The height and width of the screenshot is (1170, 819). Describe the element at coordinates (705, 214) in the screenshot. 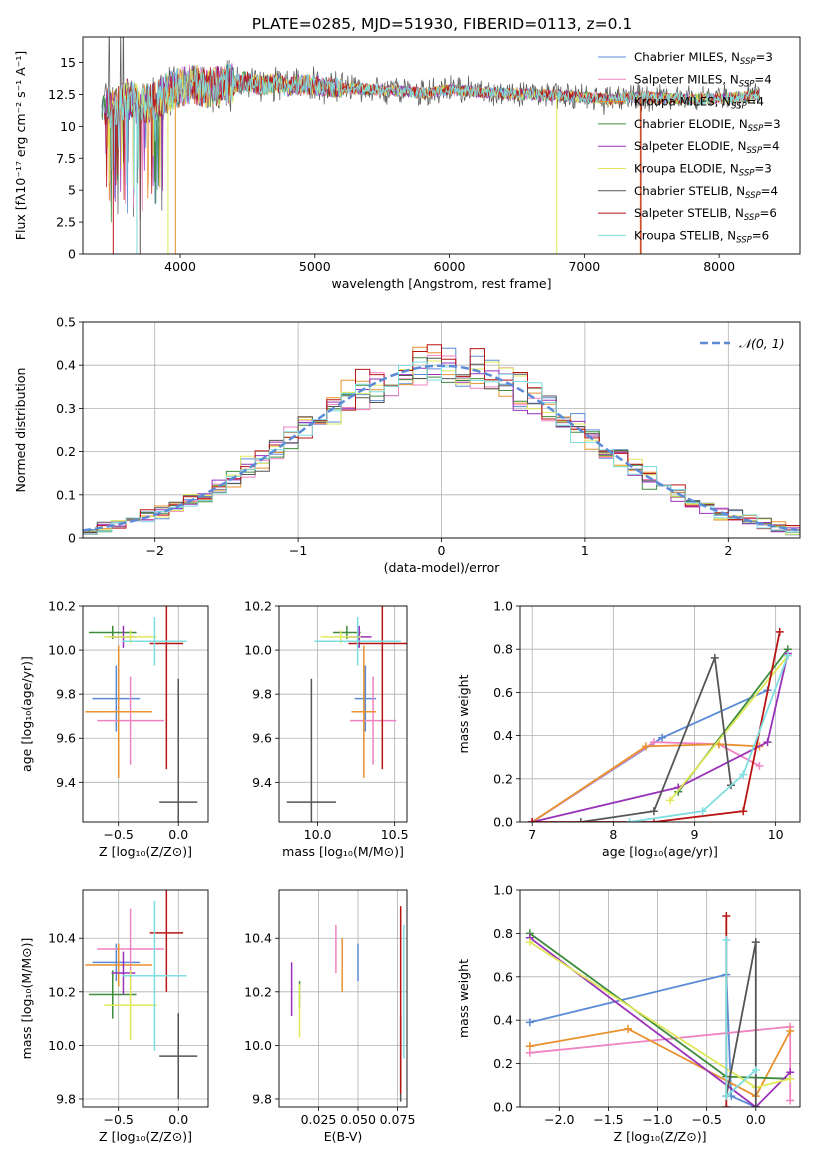

I see `legend-label: Salpeter STELIB, NSSP=6` at that location.